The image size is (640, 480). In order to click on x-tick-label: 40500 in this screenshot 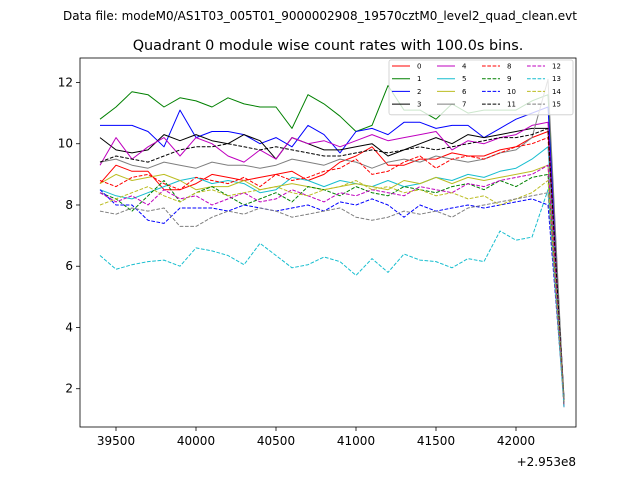, I will do `click(276, 441)`.